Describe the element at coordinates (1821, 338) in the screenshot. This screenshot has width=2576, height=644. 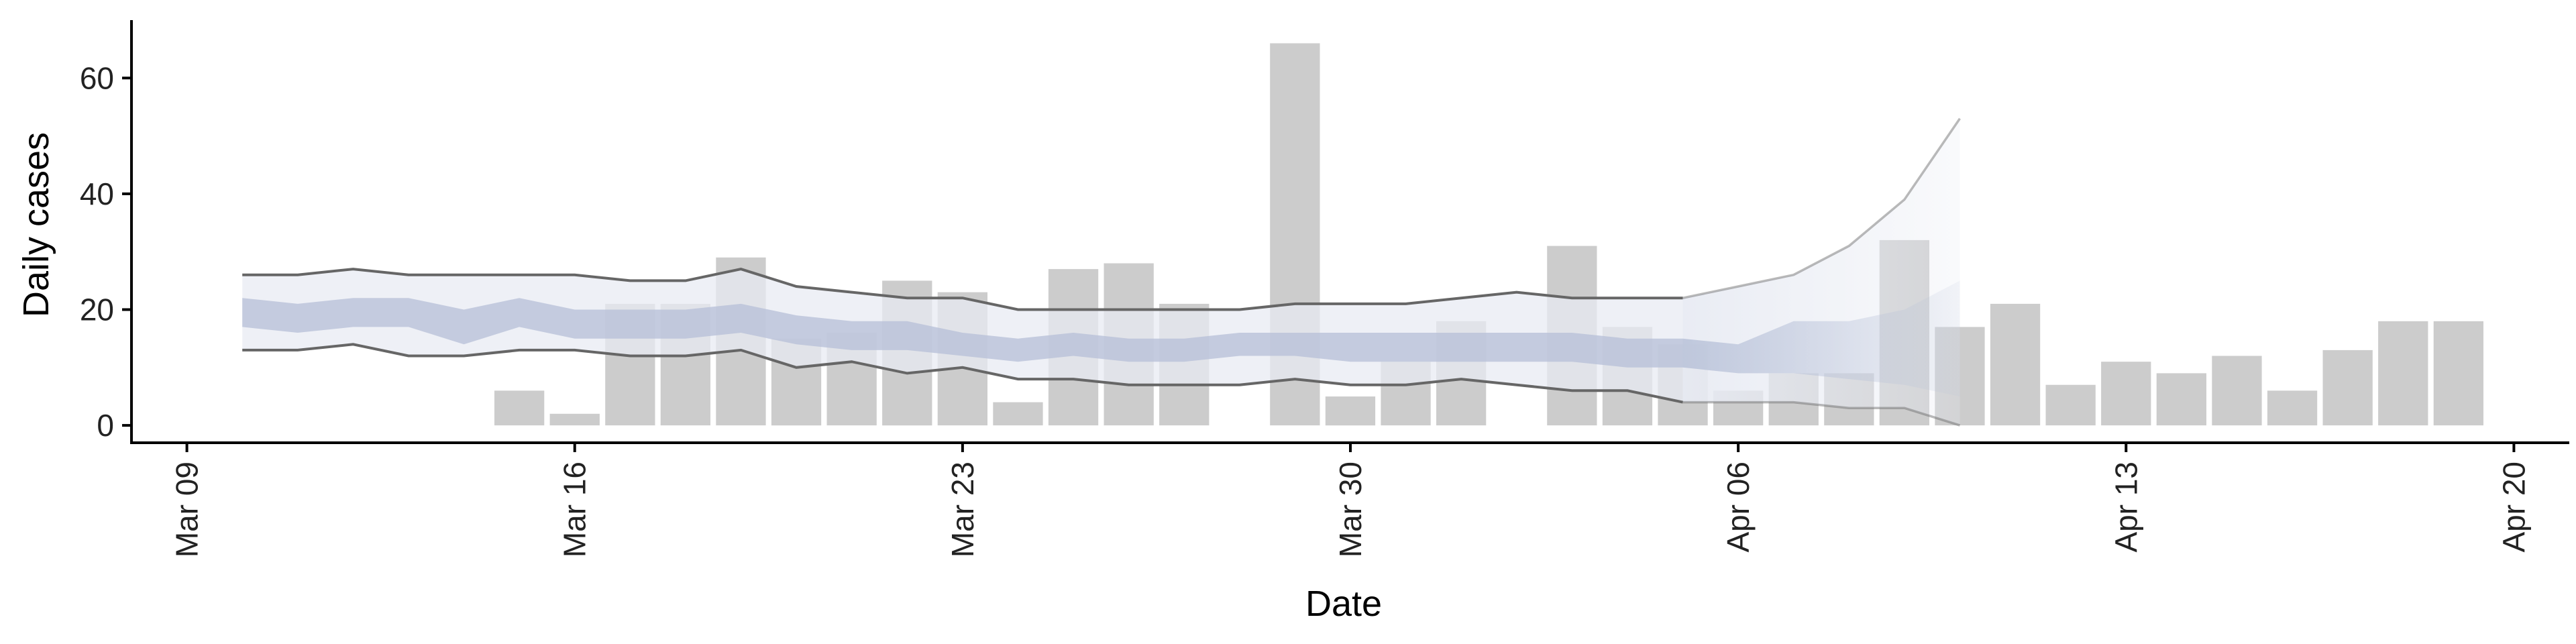
I see `inner-credible-band-projection` at that location.